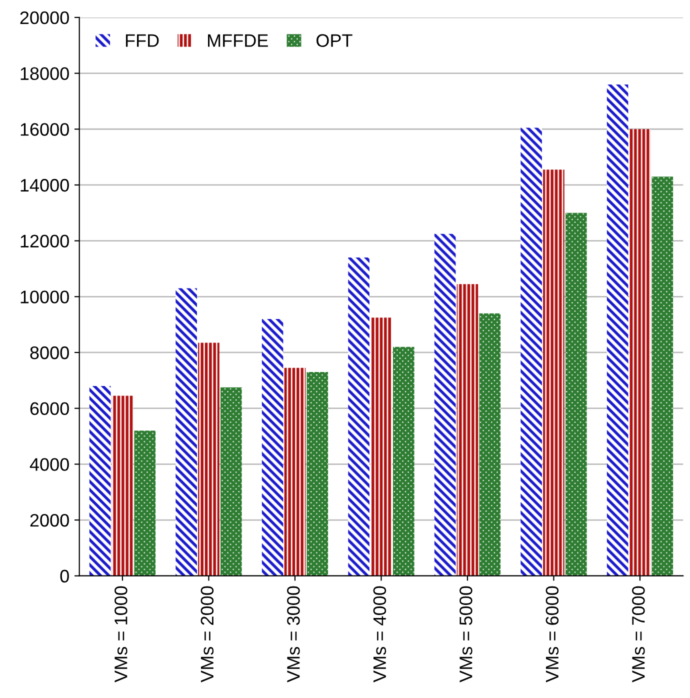 This screenshot has width=690, height=698. What do you see at coordinates (44, 185) in the screenshot?
I see `y-tick-label: 14000` at bounding box center [44, 185].